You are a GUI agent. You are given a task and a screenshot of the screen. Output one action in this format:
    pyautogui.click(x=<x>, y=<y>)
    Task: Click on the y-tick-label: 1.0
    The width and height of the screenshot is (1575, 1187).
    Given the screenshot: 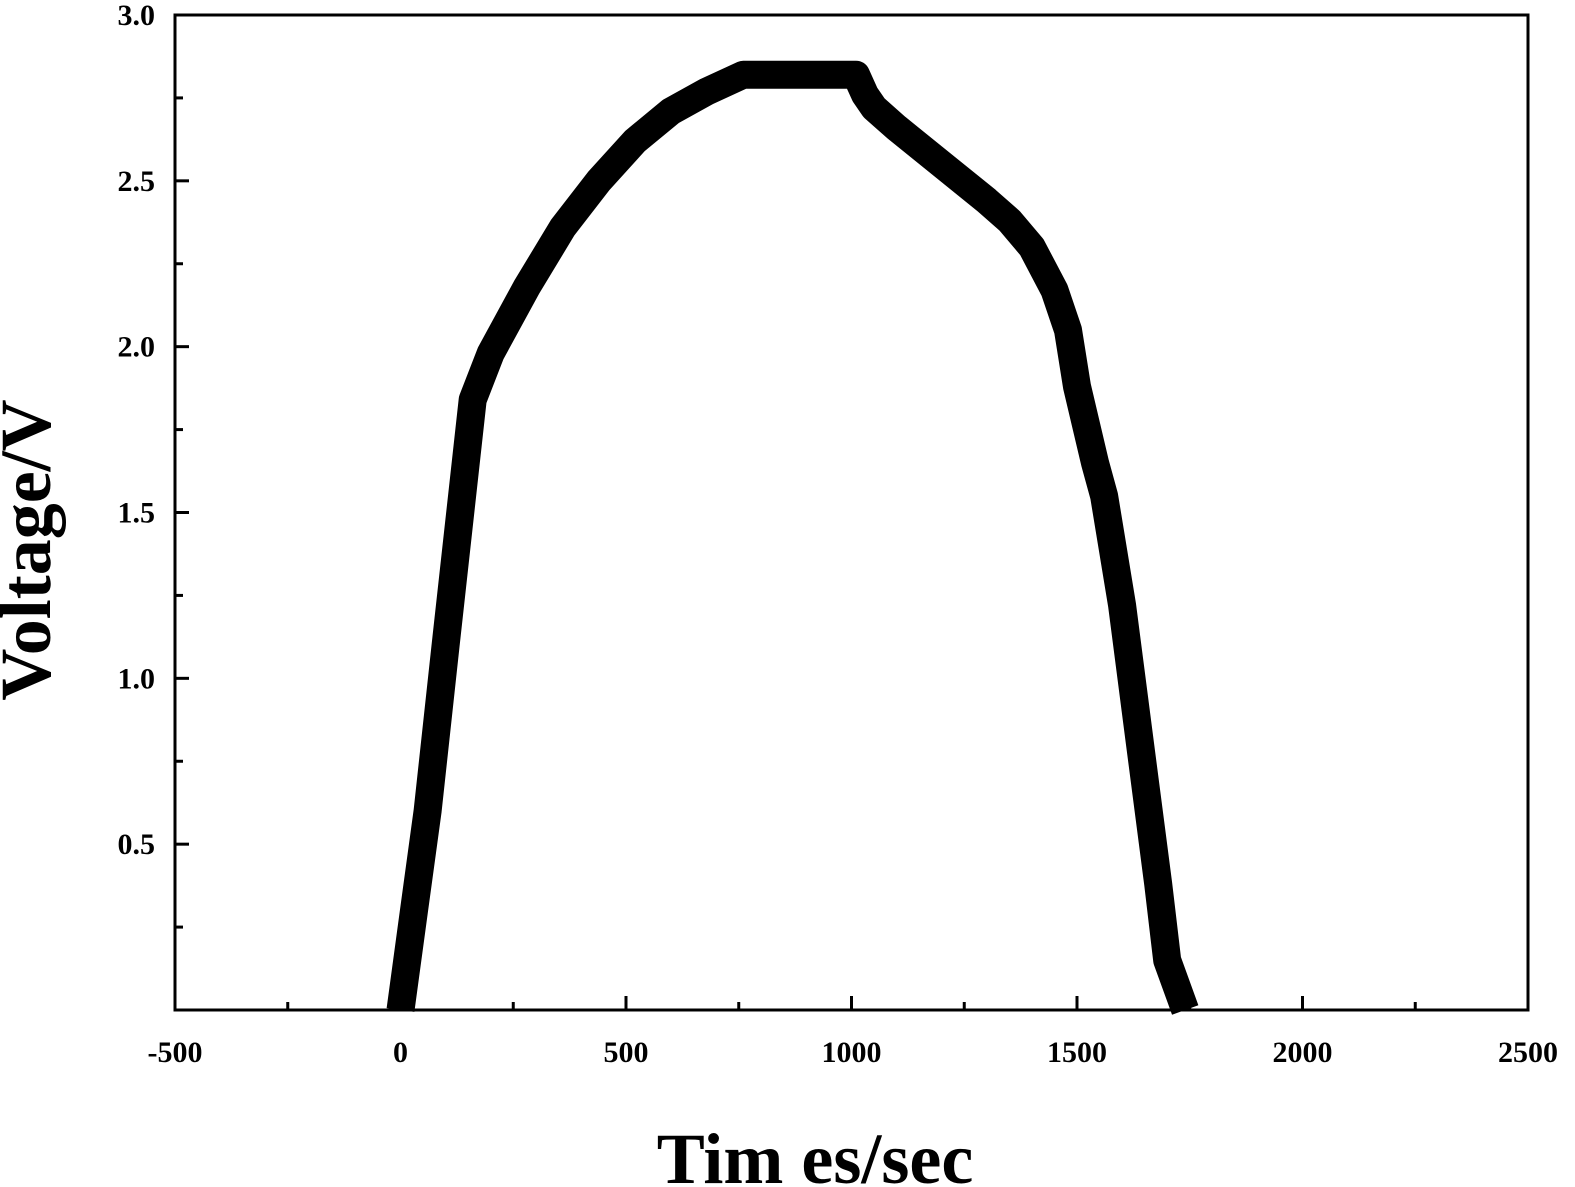 What is the action you would take?
    pyautogui.click(x=137, y=678)
    